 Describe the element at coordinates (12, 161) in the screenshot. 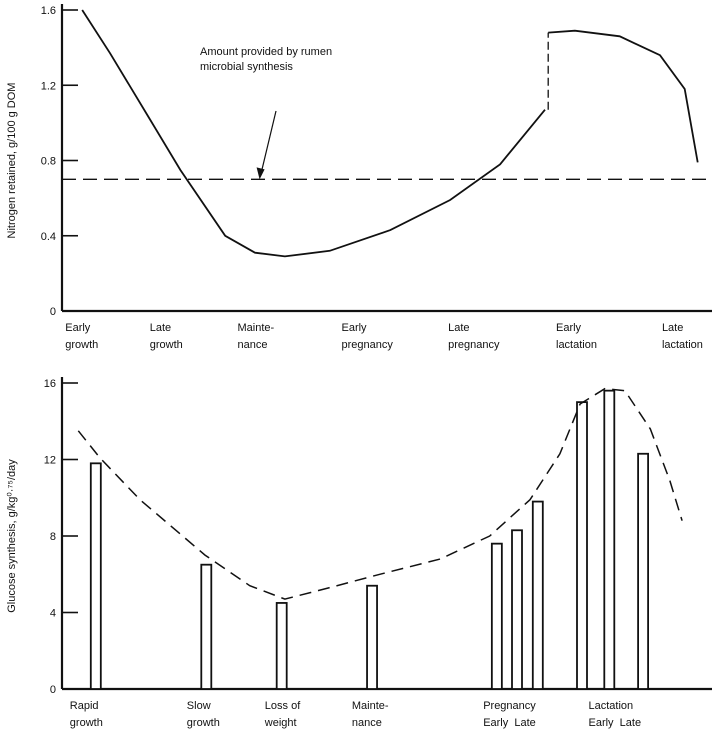

I see `y-axis-label: Nitrogen retained, g/100 g DOM` at that location.